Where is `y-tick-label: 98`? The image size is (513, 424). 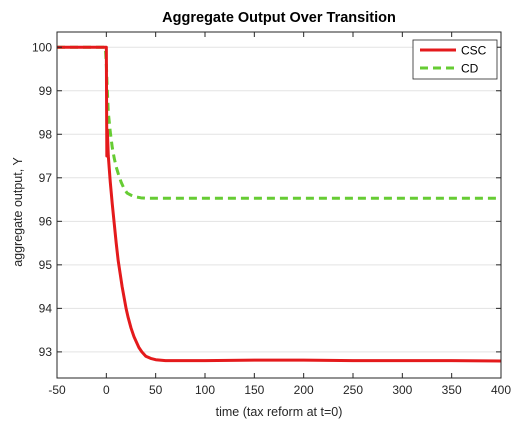
y-tick-label: 98 is located at coordinates (46, 134).